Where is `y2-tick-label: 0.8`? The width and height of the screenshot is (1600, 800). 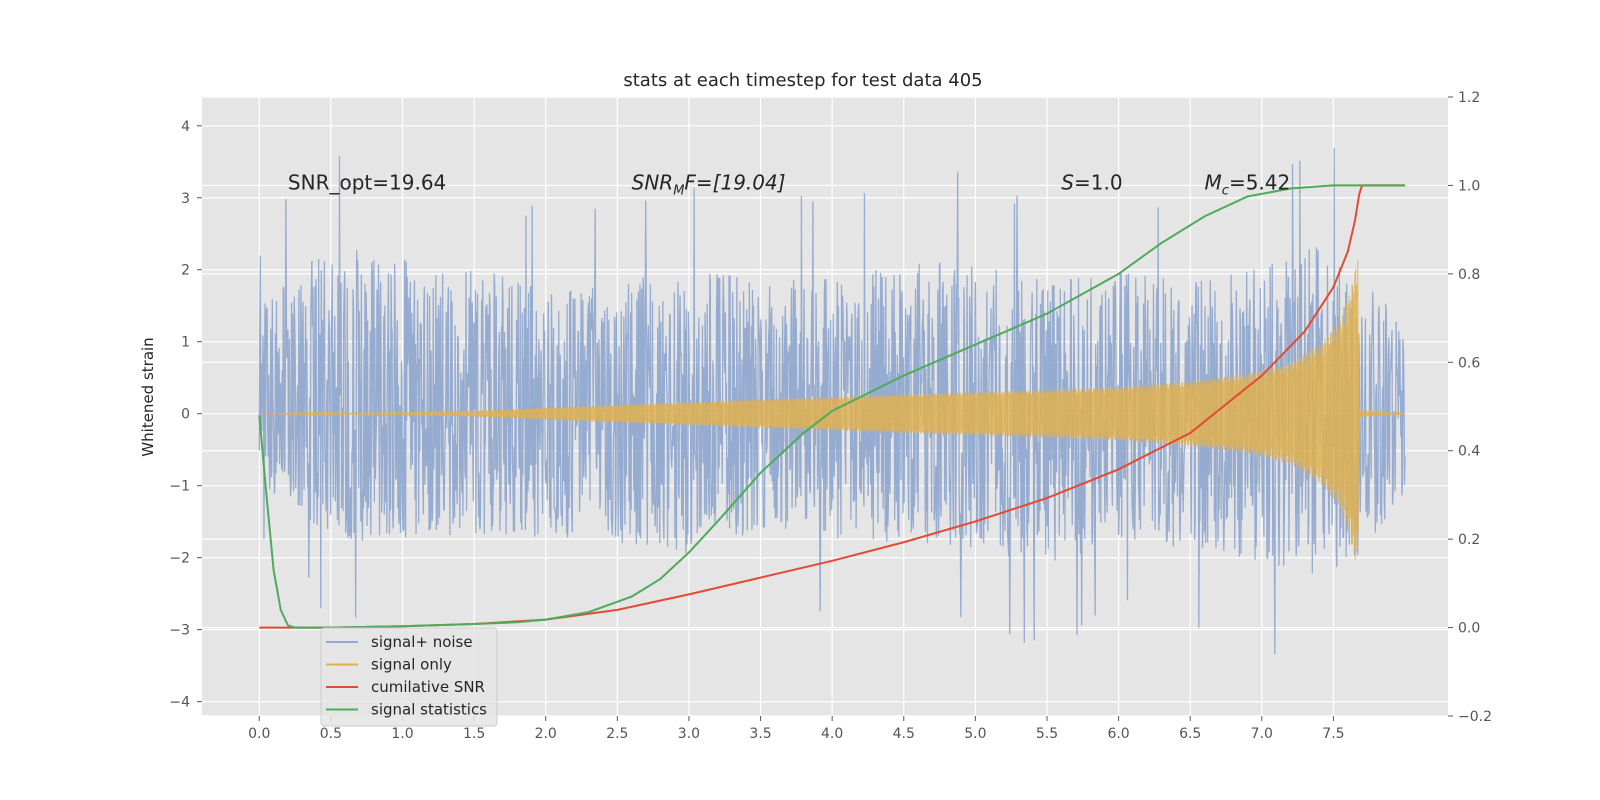 y2-tick-label: 0.8 is located at coordinates (1469, 275).